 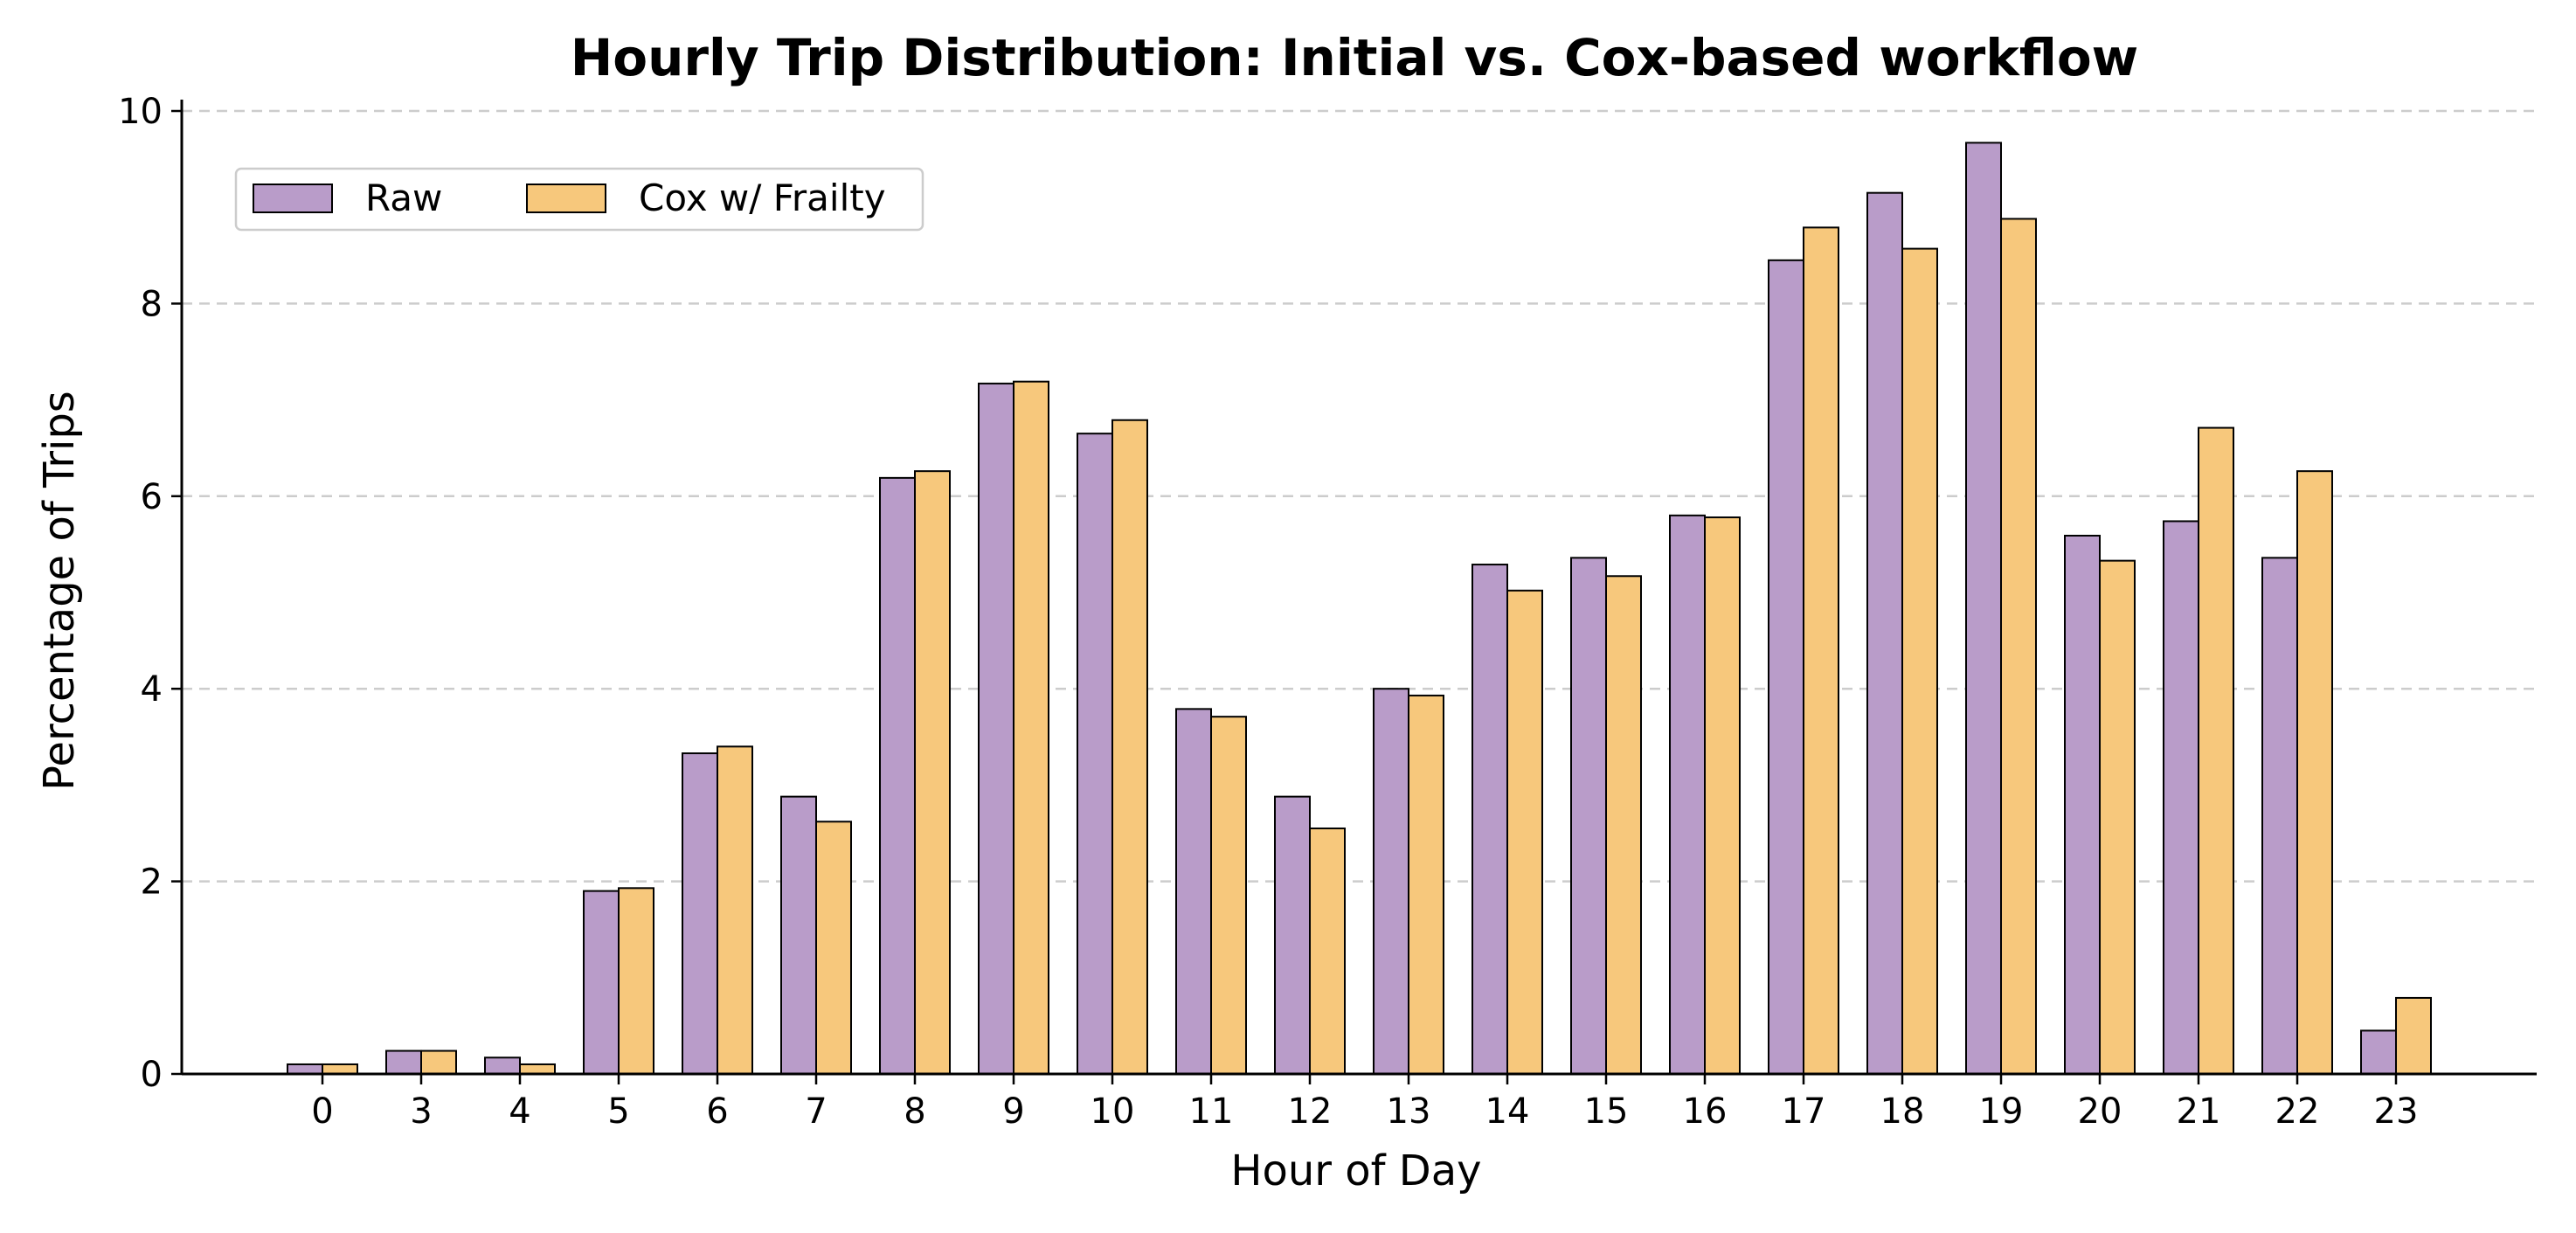 What do you see at coordinates (1507, 1111) in the screenshot?
I see `x-tick-label: 14` at bounding box center [1507, 1111].